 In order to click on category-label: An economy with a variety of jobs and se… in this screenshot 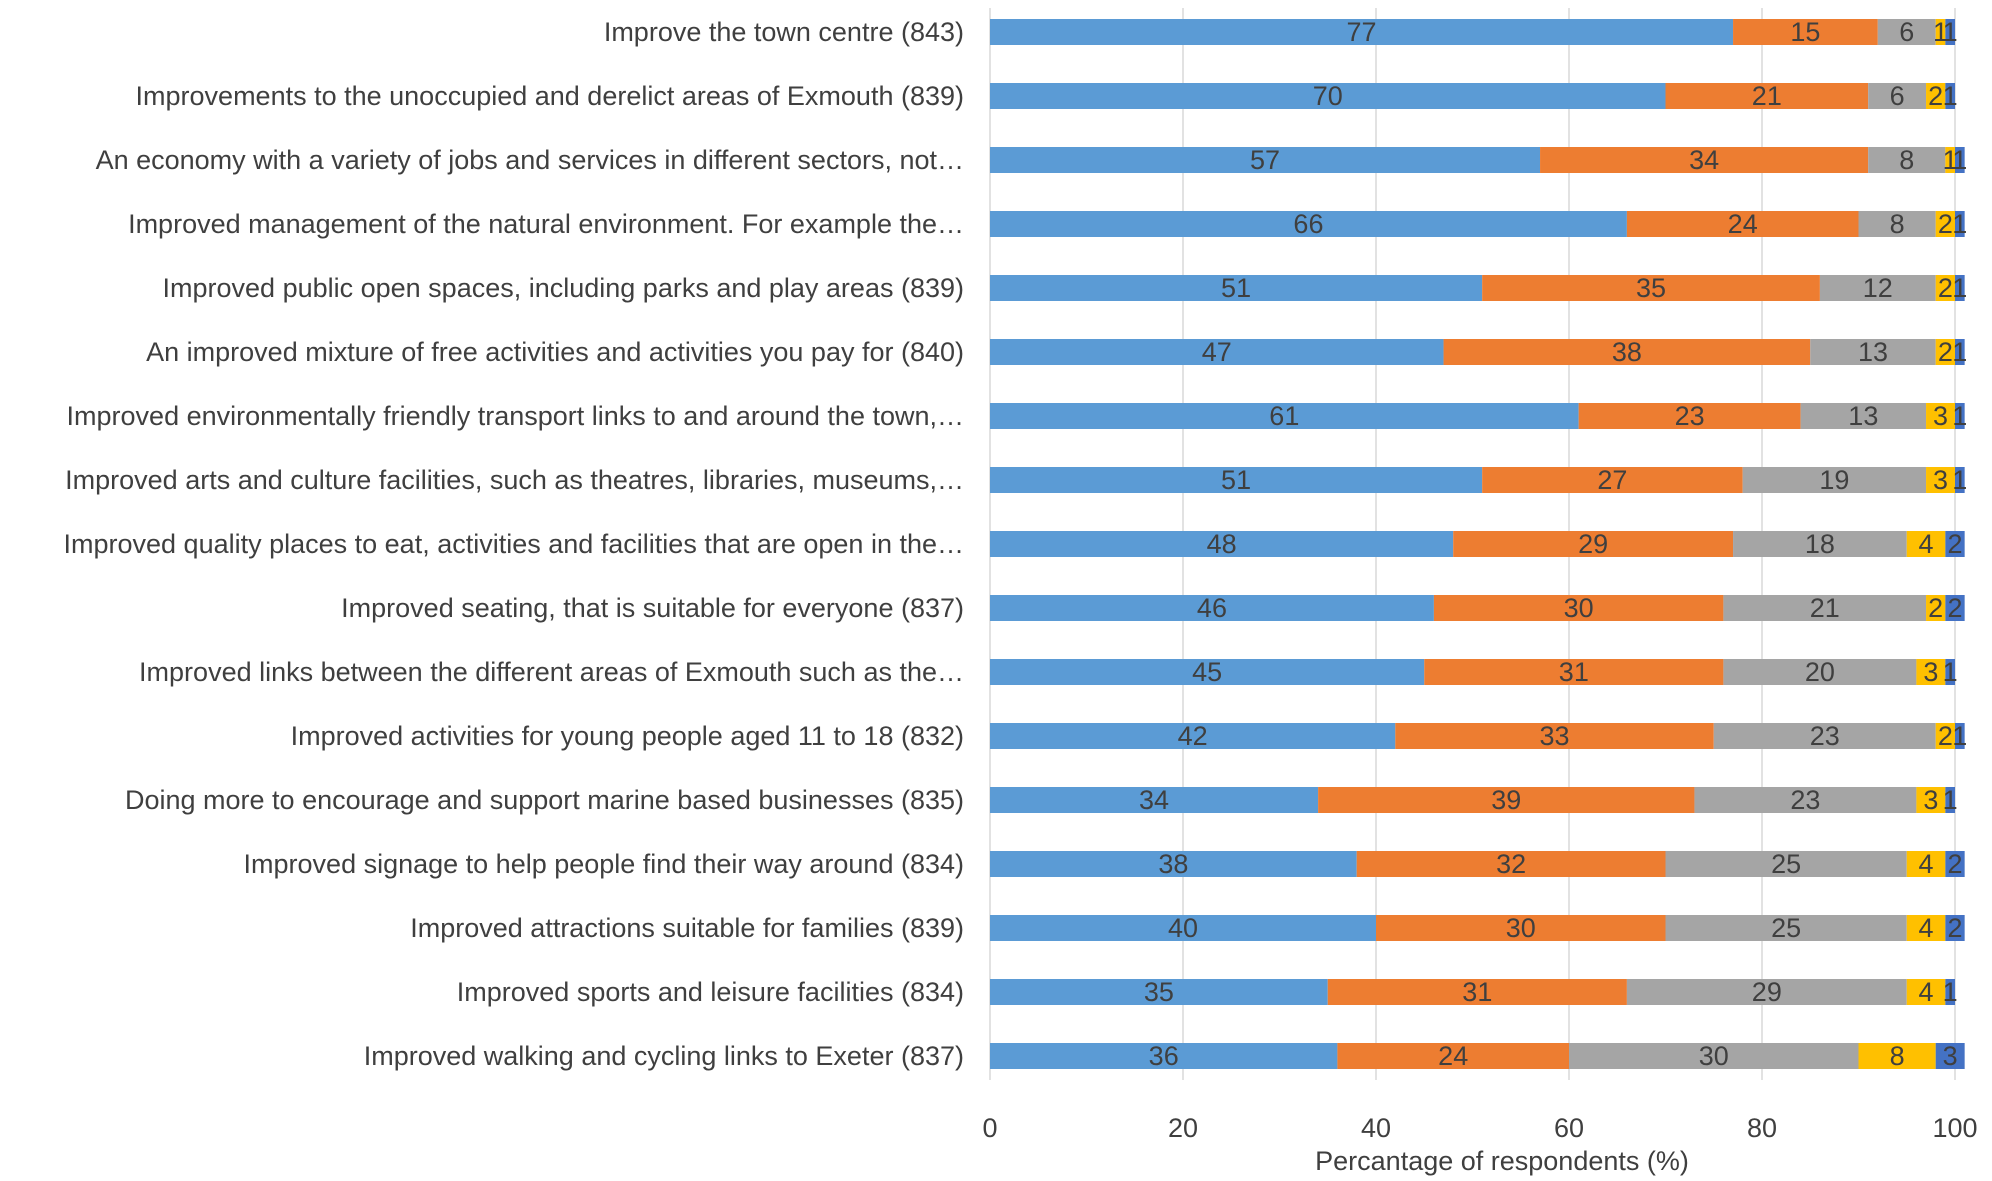, I will do `click(530, 160)`.